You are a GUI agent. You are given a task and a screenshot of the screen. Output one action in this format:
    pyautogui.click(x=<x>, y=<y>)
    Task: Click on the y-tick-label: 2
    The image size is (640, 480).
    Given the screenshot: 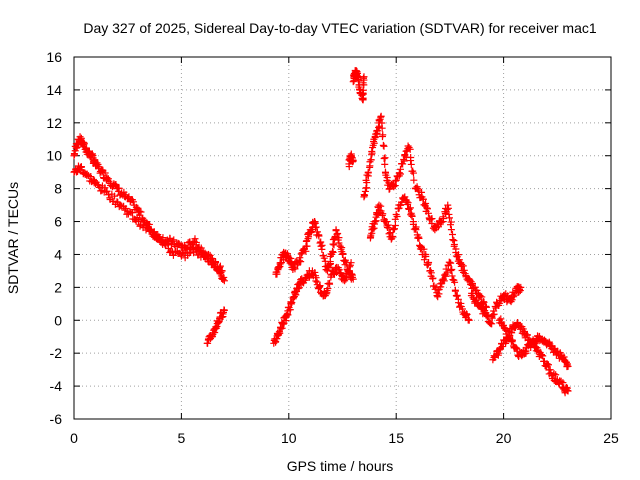 What is the action you would take?
    pyautogui.click(x=58, y=287)
    